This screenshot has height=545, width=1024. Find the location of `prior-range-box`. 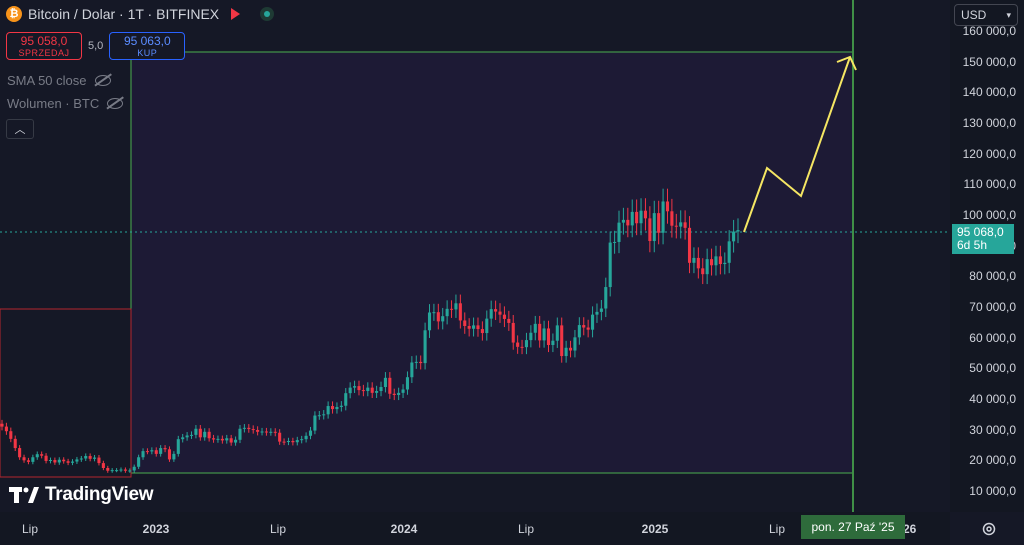

prior-range-box is located at coordinates (66, 393).